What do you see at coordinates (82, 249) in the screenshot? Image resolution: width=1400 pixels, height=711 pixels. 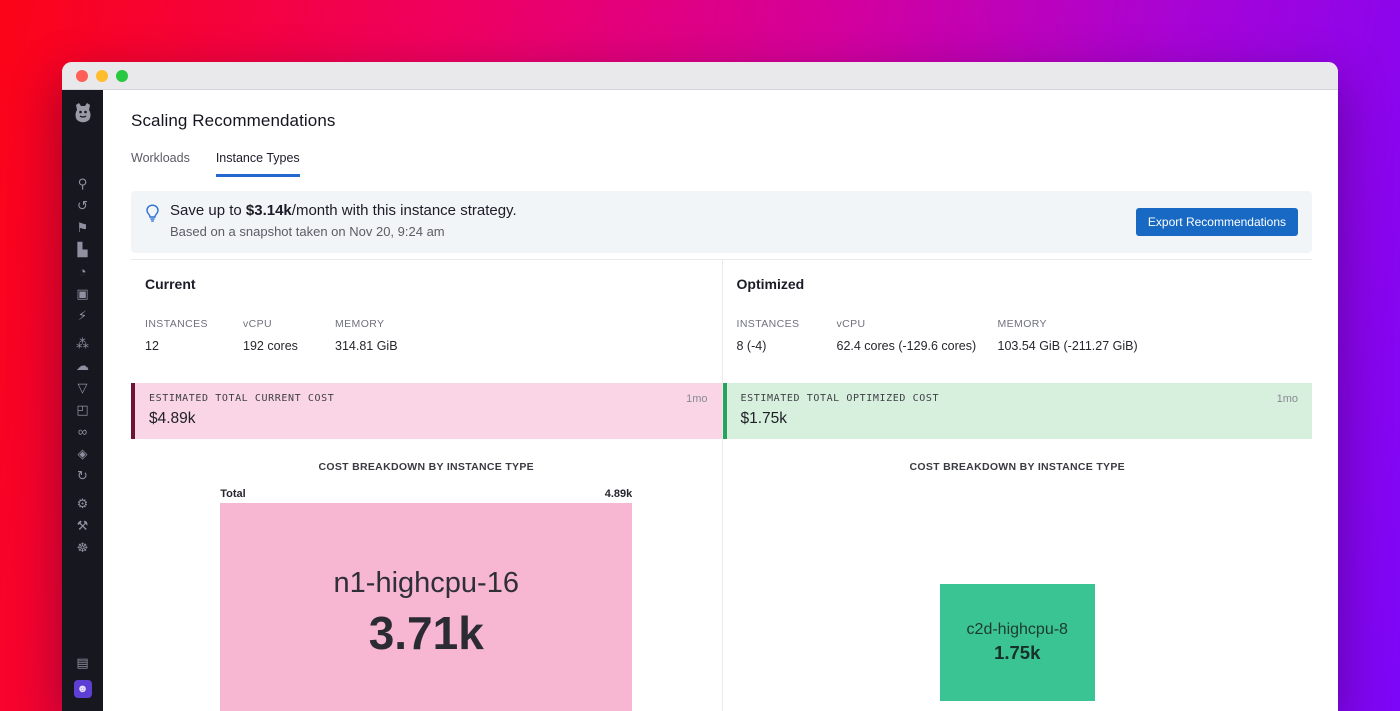 I see `bar-chart-icon: ▙` at bounding box center [82, 249].